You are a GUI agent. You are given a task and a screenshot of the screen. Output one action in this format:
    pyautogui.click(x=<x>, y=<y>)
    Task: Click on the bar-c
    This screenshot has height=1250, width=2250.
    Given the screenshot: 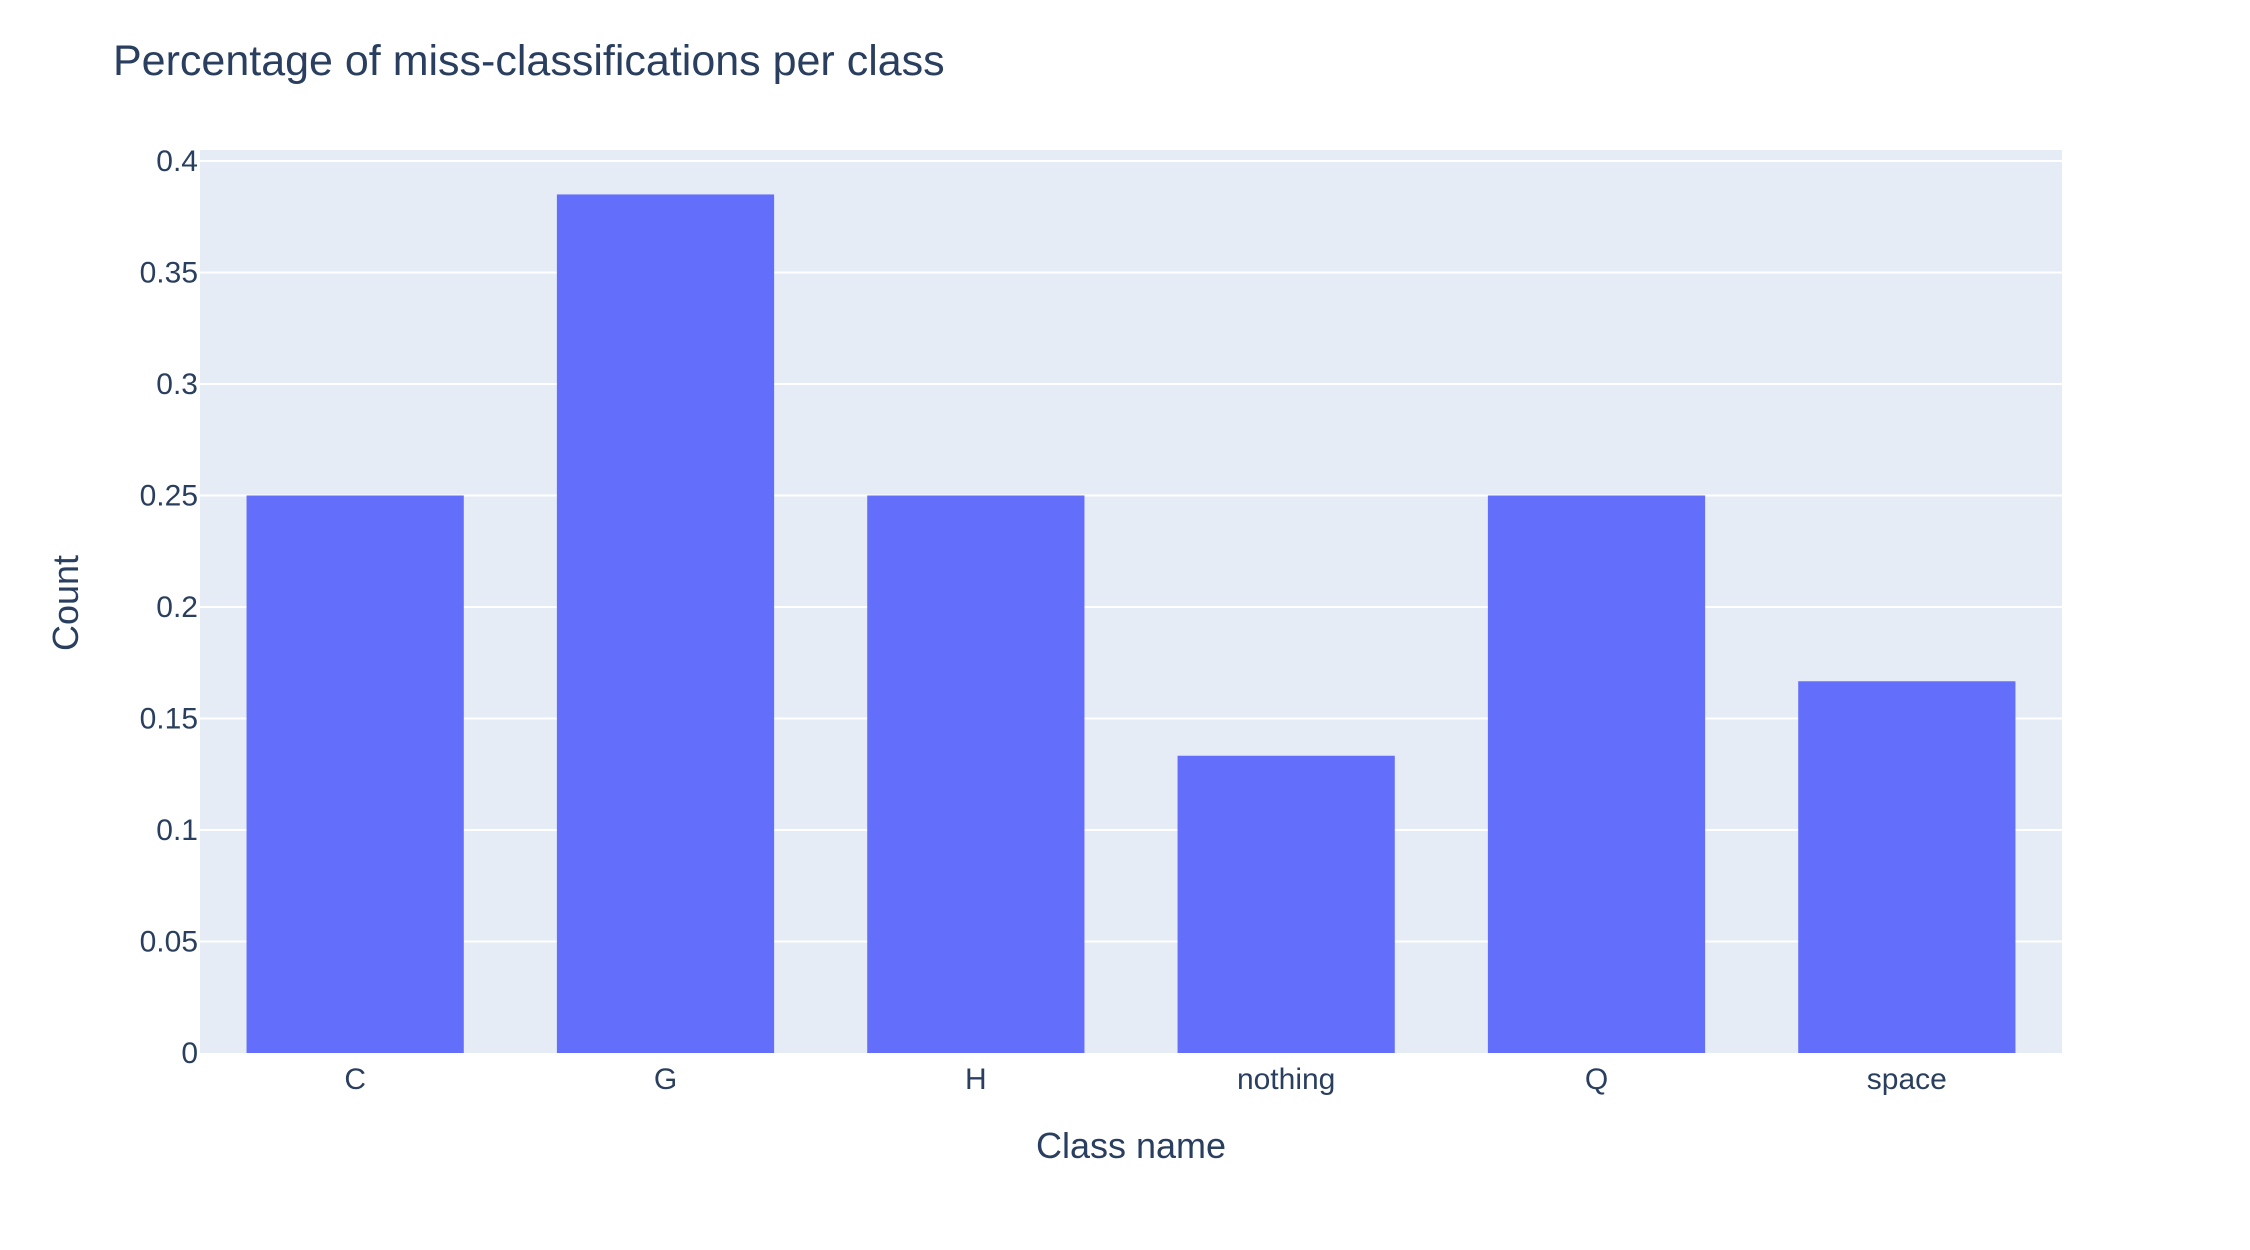 What is the action you would take?
    pyautogui.click(x=355, y=774)
    